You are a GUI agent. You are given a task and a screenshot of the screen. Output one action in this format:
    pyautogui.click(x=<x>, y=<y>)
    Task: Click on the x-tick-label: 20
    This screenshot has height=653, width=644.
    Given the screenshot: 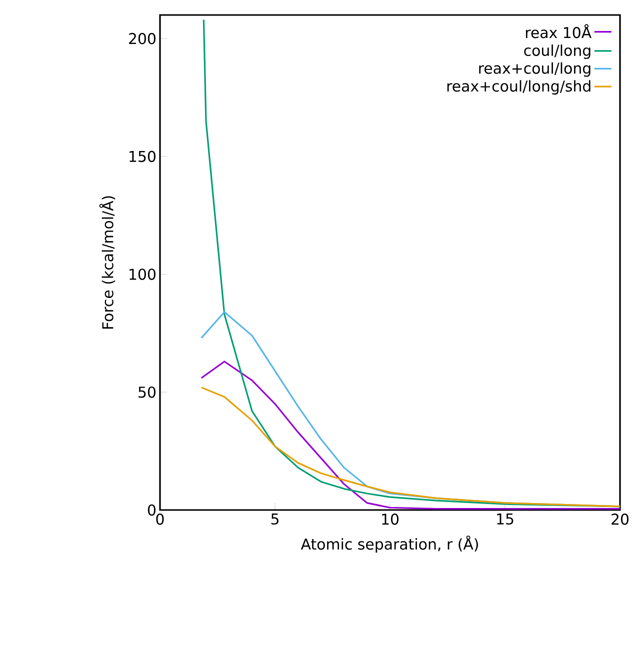 What is the action you would take?
    pyautogui.click(x=620, y=519)
    